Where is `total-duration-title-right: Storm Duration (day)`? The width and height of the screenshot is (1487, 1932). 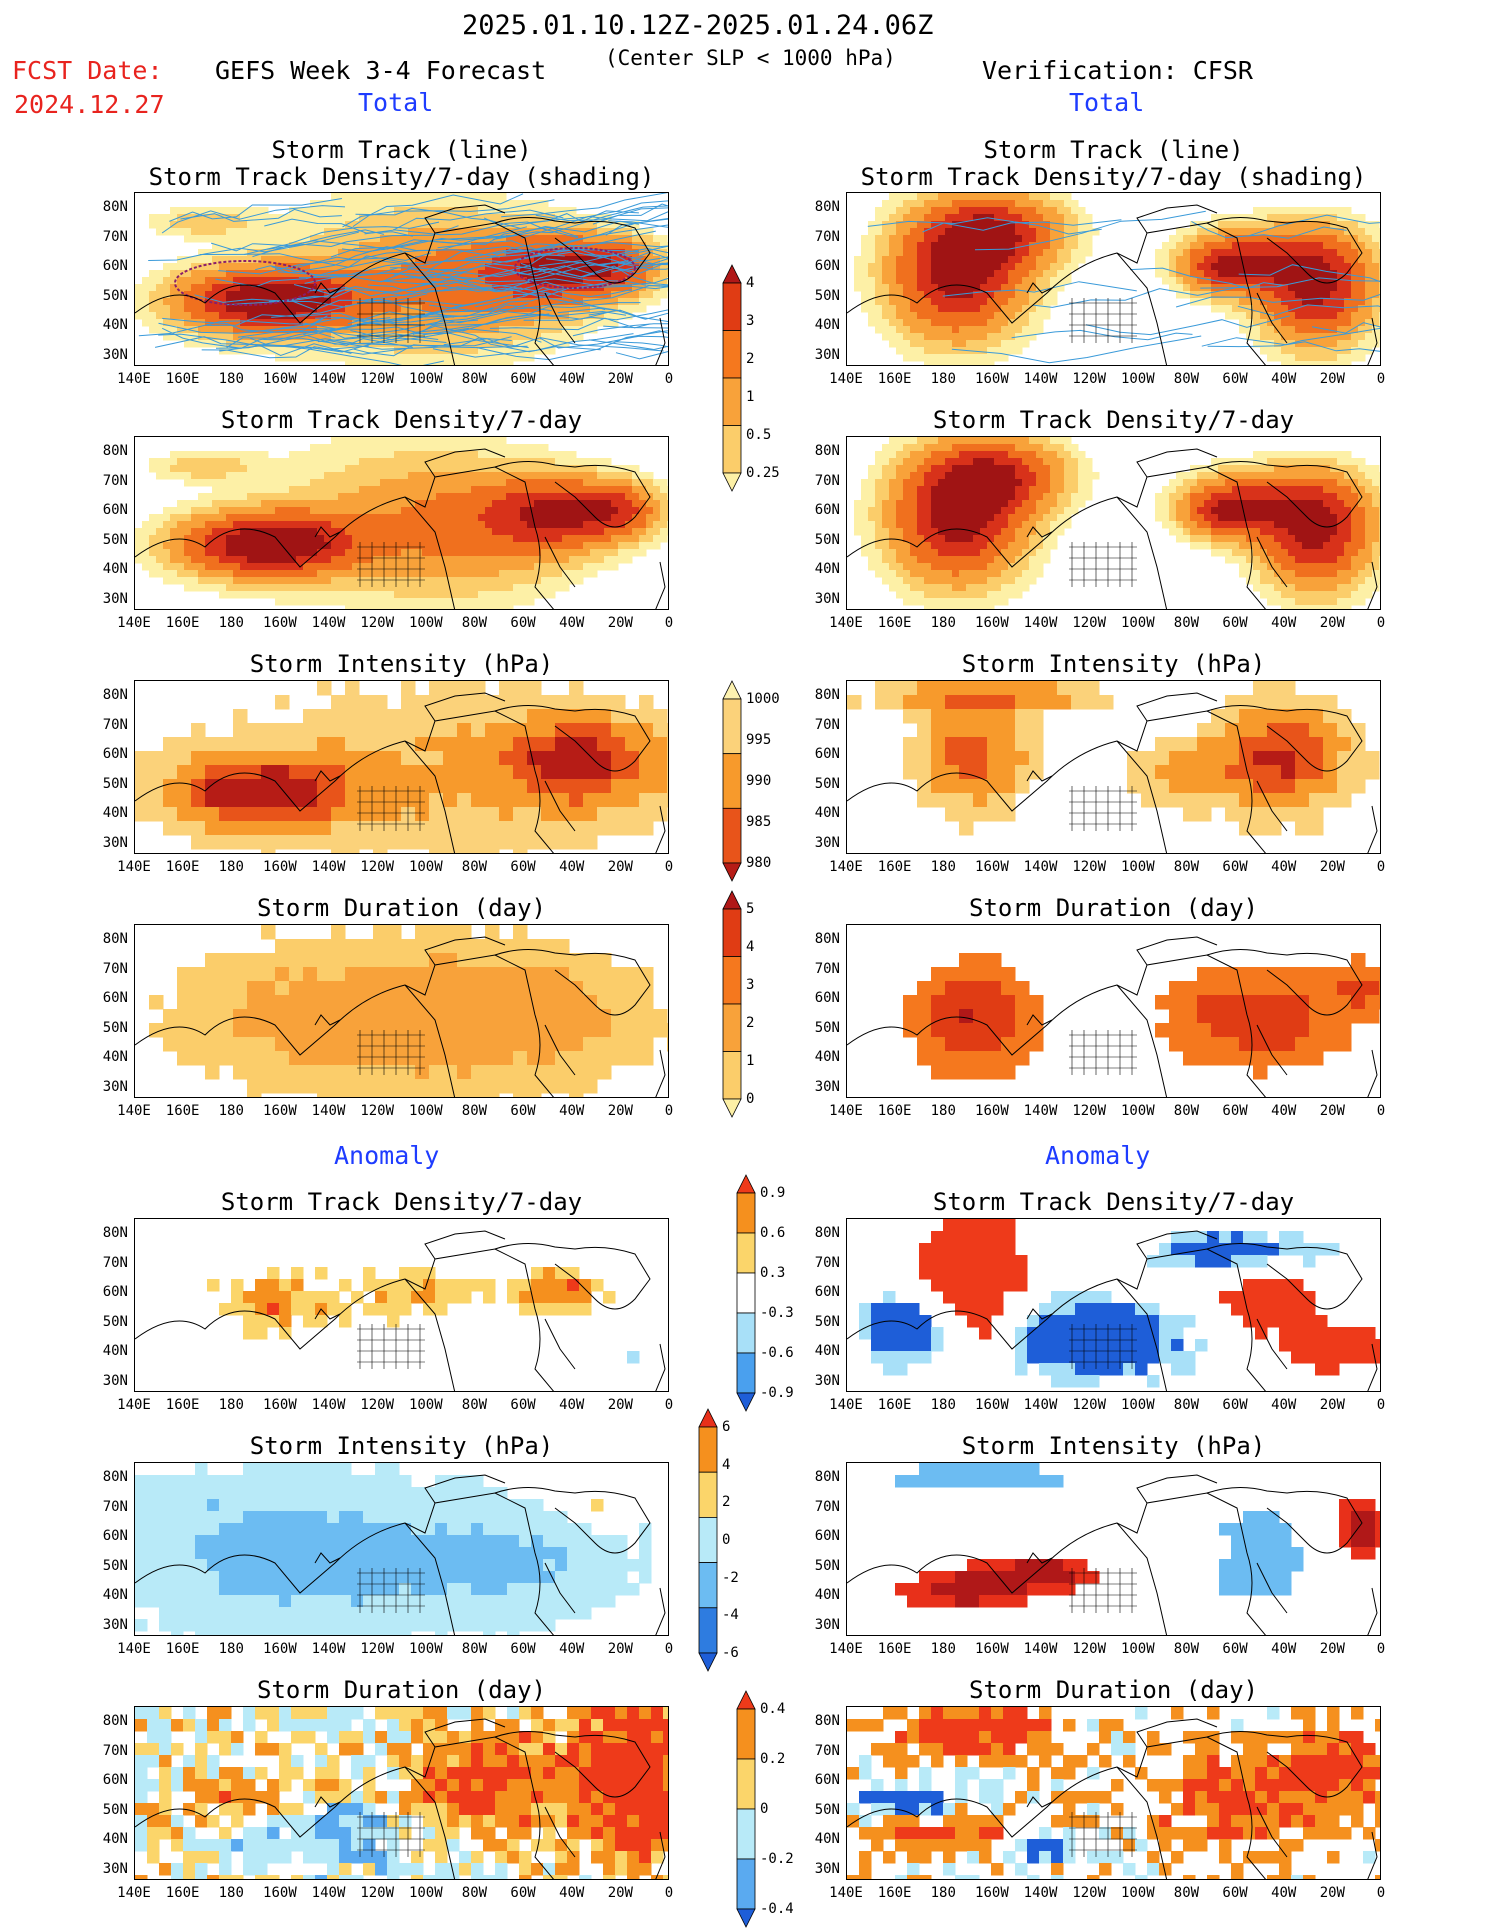
total-duration-title-right: Storm Duration (day) is located at coordinates (1114, 908).